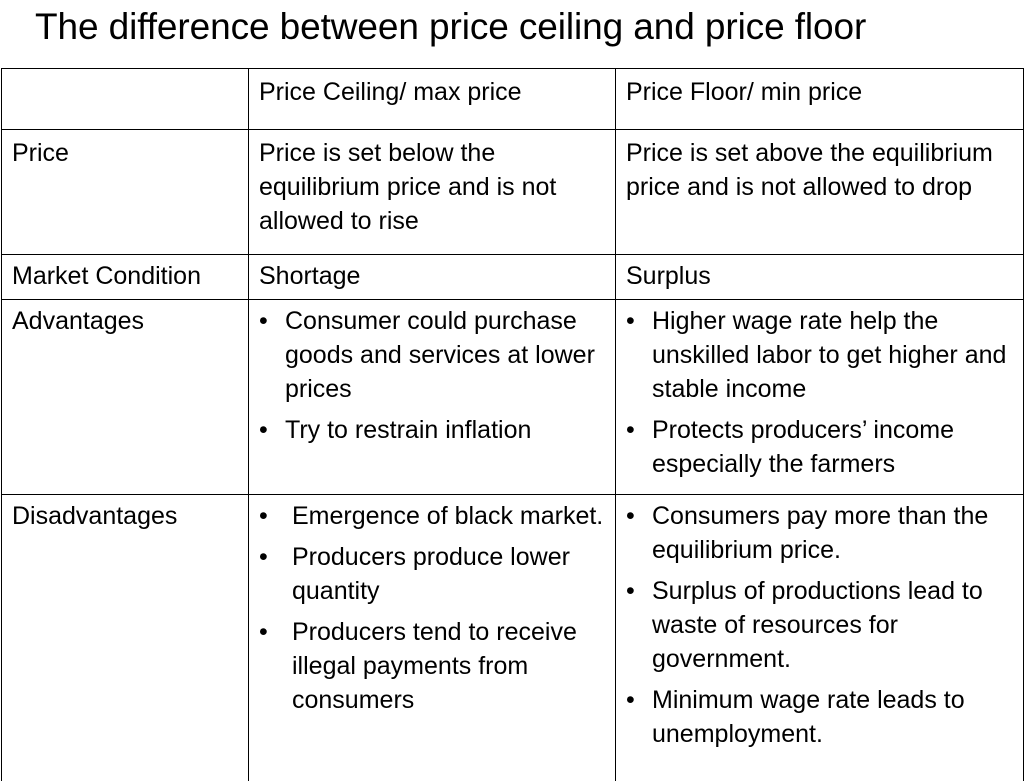 The height and width of the screenshot is (781, 1024). What do you see at coordinates (408, 430) in the screenshot?
I see `list-item-text: Try to restrain inflation` at bounding box center [408, 430].